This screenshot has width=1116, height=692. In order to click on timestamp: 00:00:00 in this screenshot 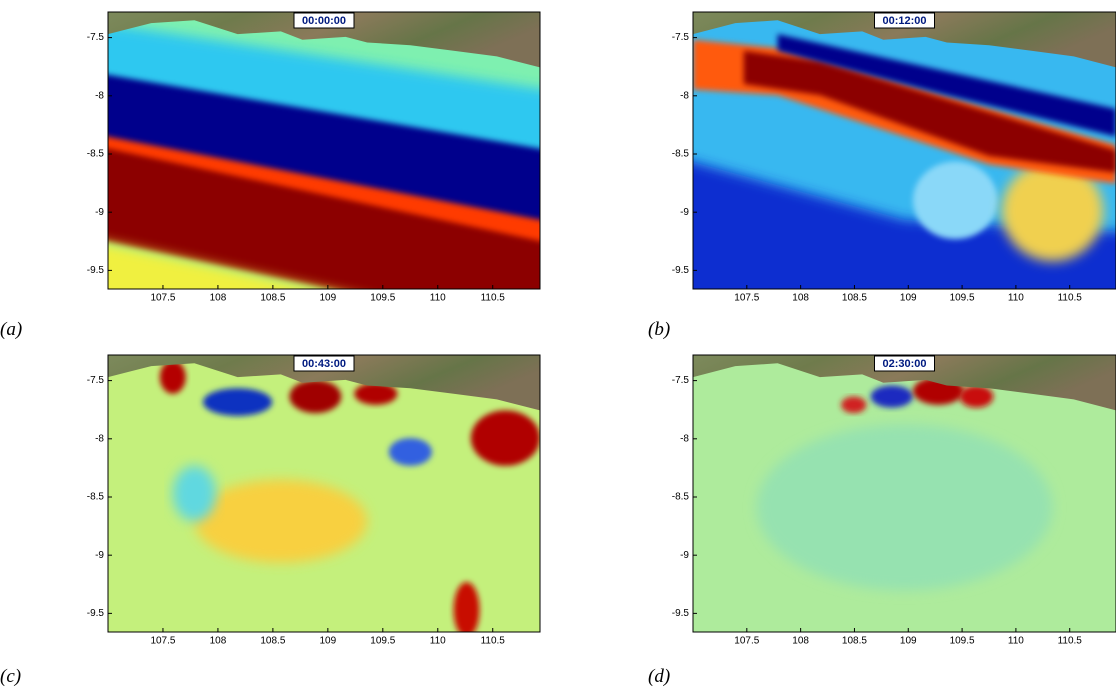, I will do `click(324, 21)`.